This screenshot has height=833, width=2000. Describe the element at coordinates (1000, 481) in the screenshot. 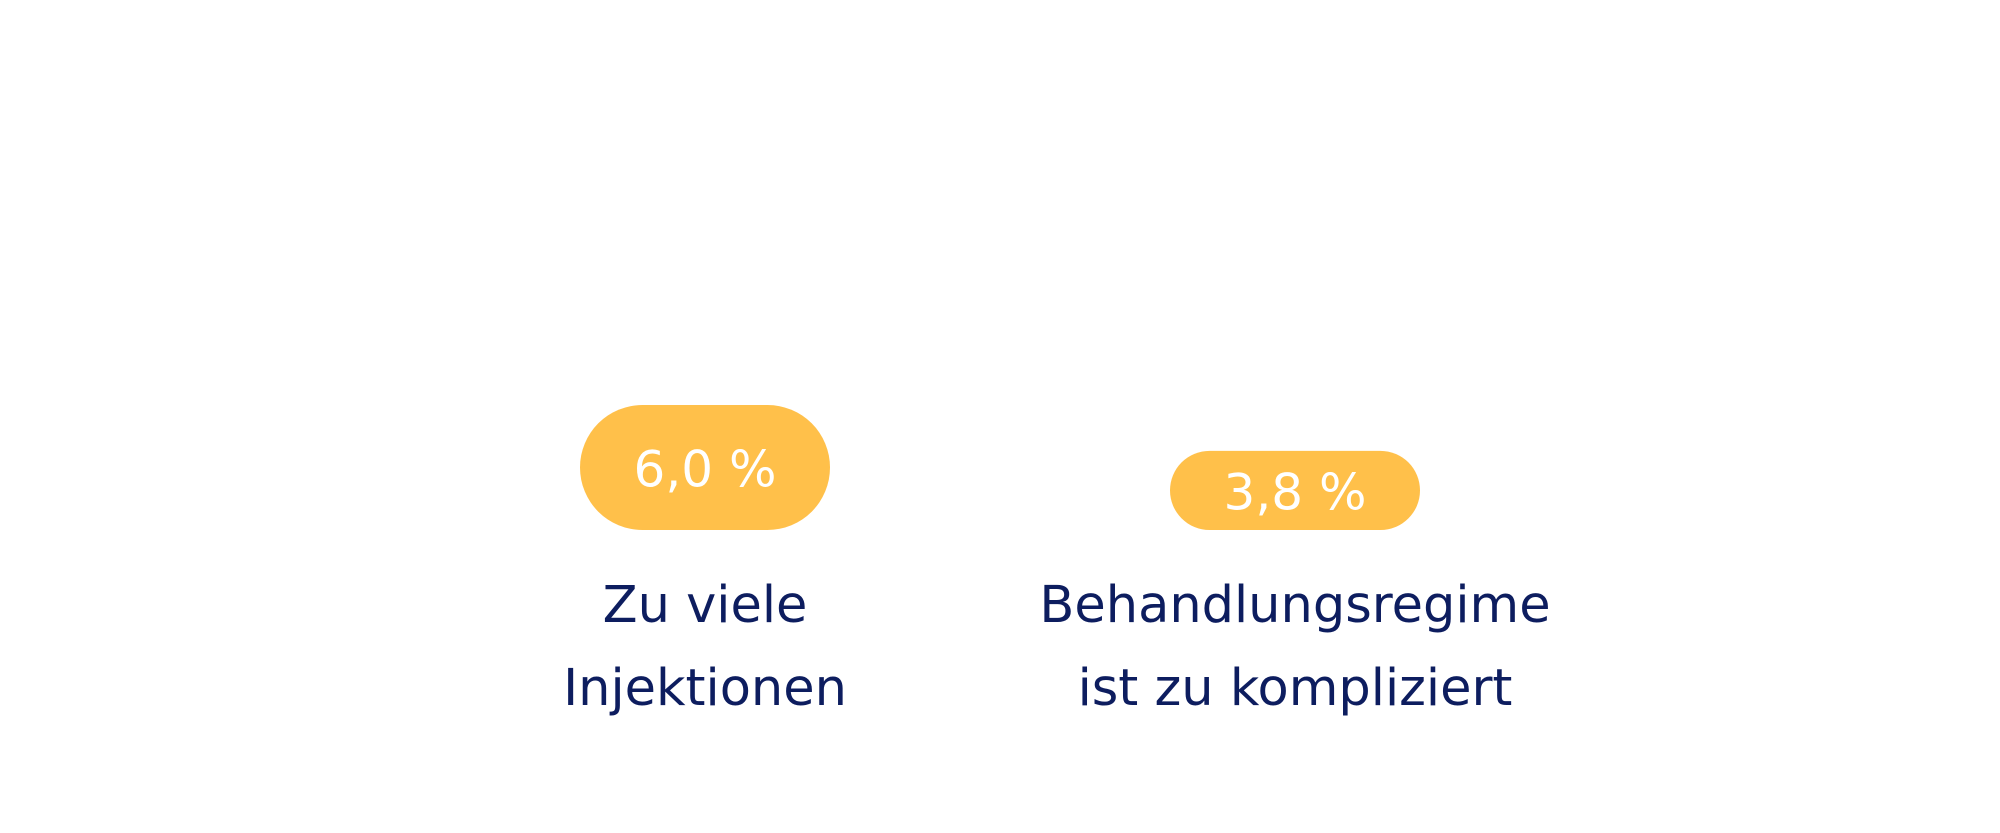

I see `data-labels-group: 6,0 % 3,8 %` at that location.